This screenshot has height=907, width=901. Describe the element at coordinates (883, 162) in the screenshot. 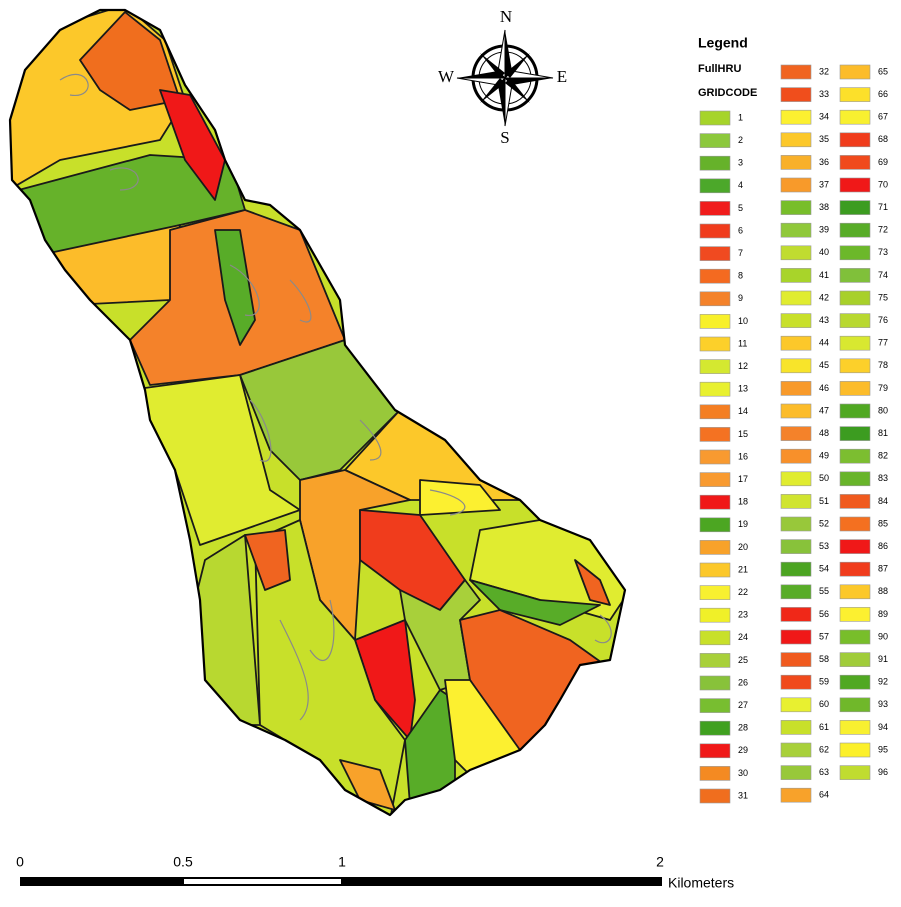

I see `legend-label: 69` at that location.